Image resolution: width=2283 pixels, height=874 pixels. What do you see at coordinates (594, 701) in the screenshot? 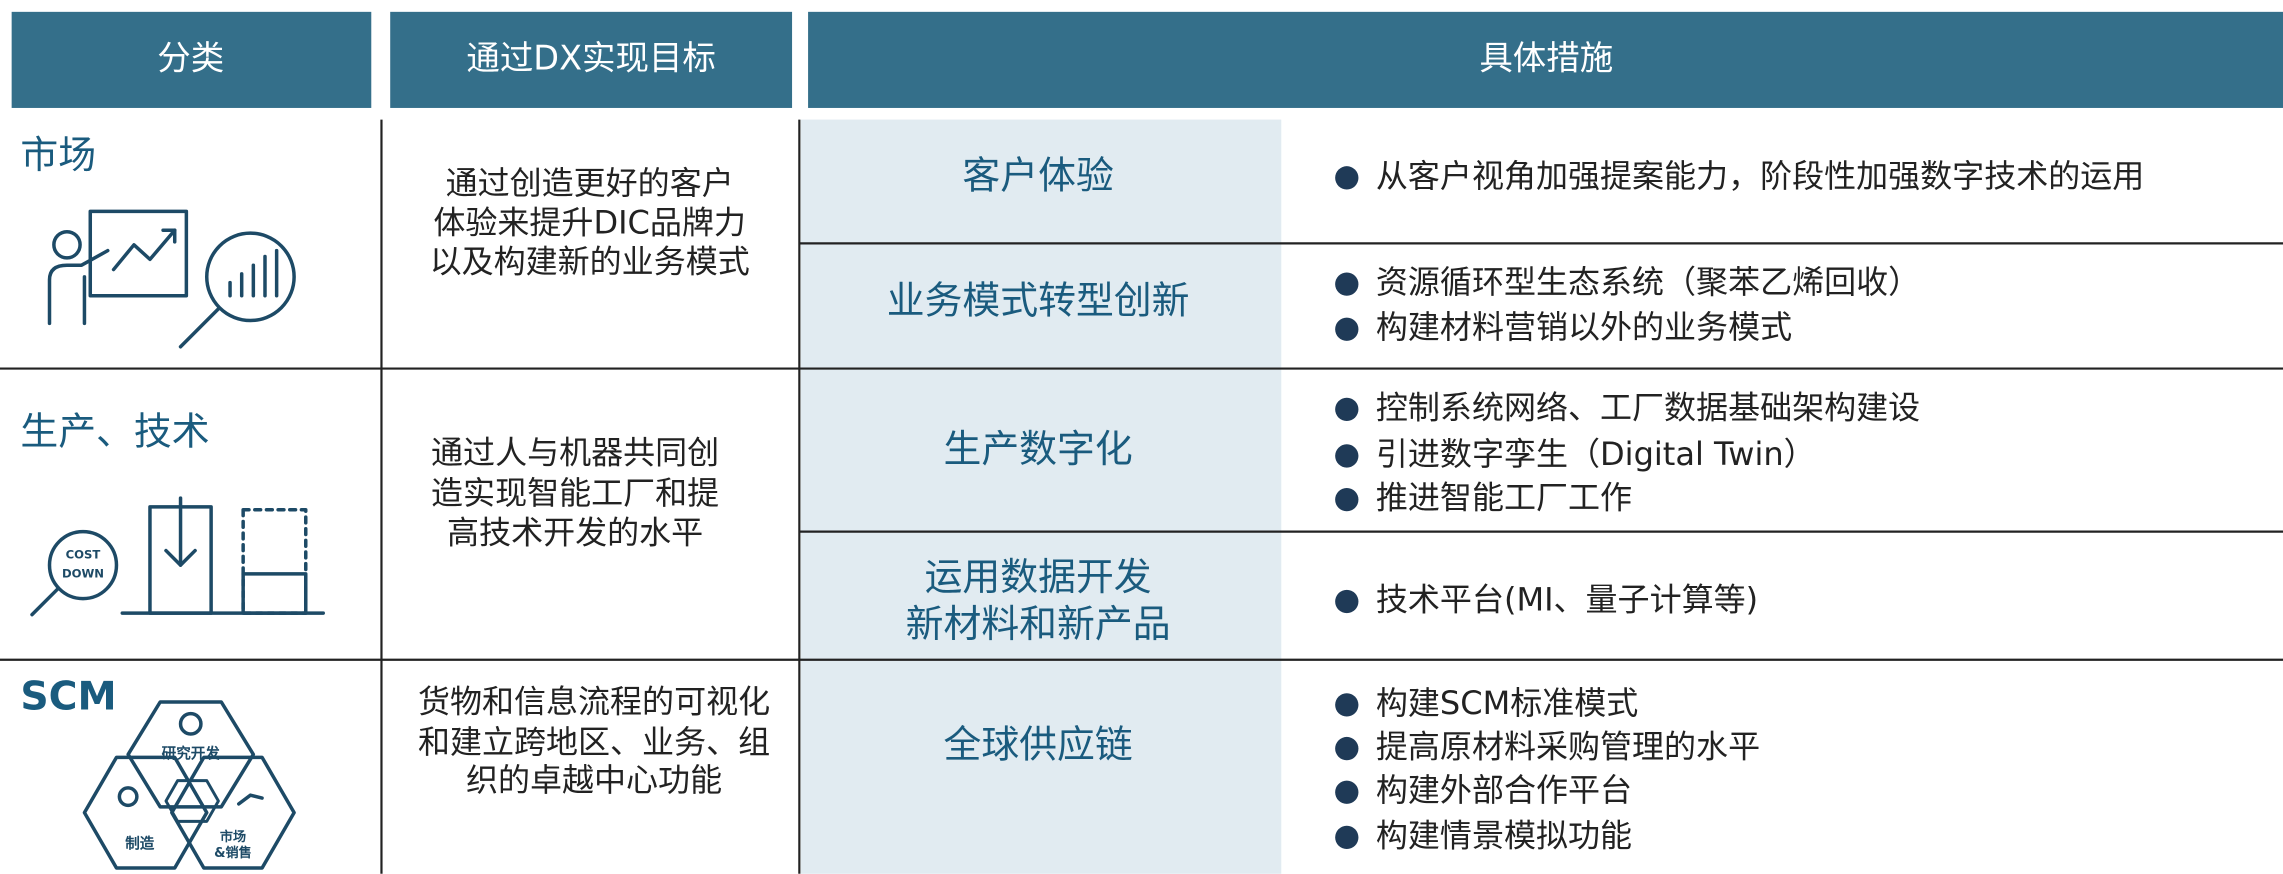
I see `goal-text: 货物和信息流程的可视化` at bounding box center [594, 701].